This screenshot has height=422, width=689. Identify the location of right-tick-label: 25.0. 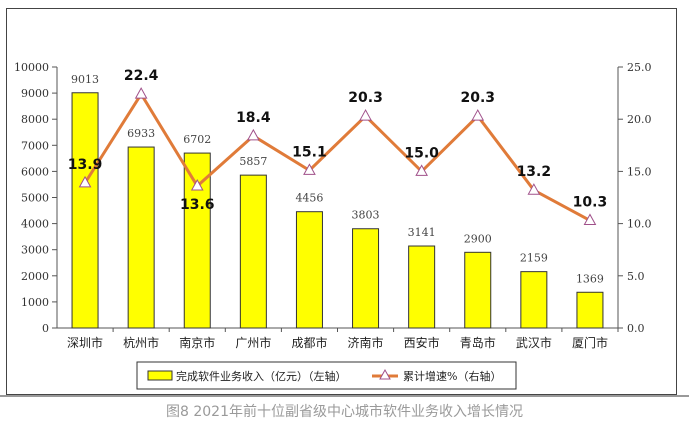
(639, 67).